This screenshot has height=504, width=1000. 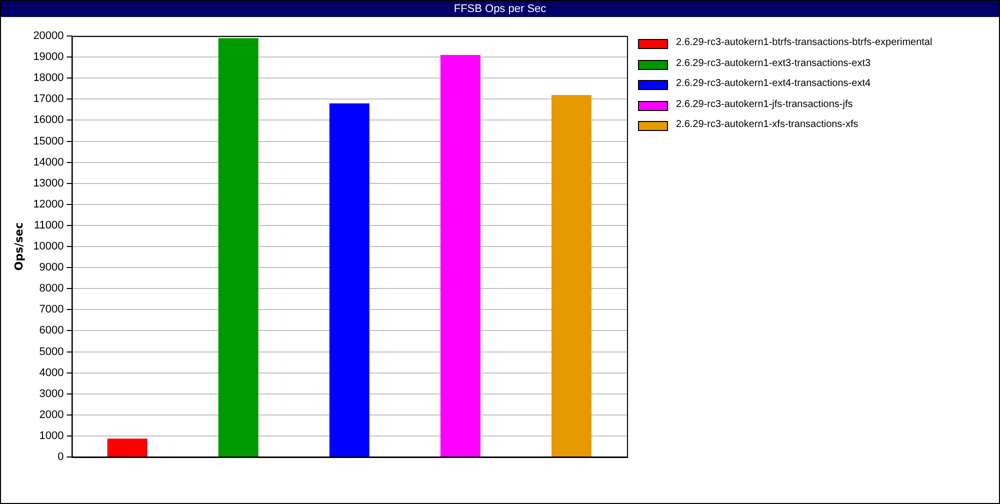 What do you see at coordinates (48, 120) in the screenshot?
I see `y-tick-label: 16000` at bounding box center [48, 120].